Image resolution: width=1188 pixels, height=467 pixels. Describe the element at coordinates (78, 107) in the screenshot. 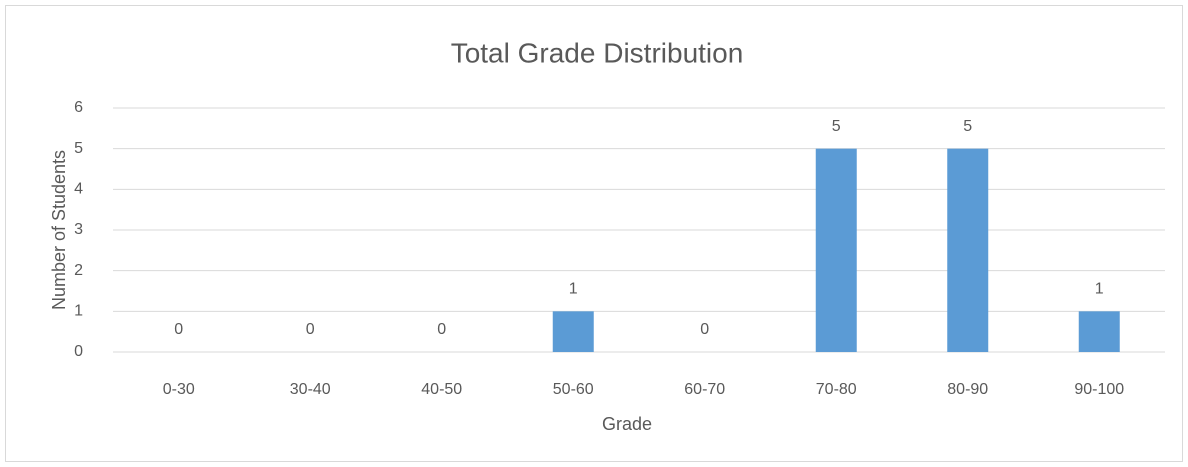

I see `y-tick-label: 6` at that location.